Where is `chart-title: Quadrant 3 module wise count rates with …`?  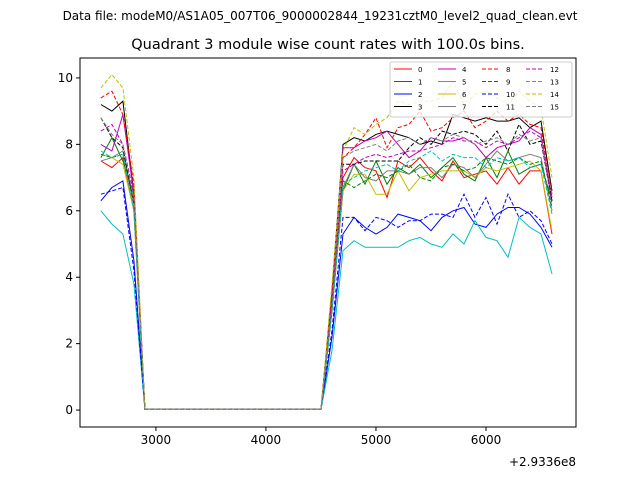 chart-title: Quadrant 3 module wise count rates with … is located at coordinates (328, 45).